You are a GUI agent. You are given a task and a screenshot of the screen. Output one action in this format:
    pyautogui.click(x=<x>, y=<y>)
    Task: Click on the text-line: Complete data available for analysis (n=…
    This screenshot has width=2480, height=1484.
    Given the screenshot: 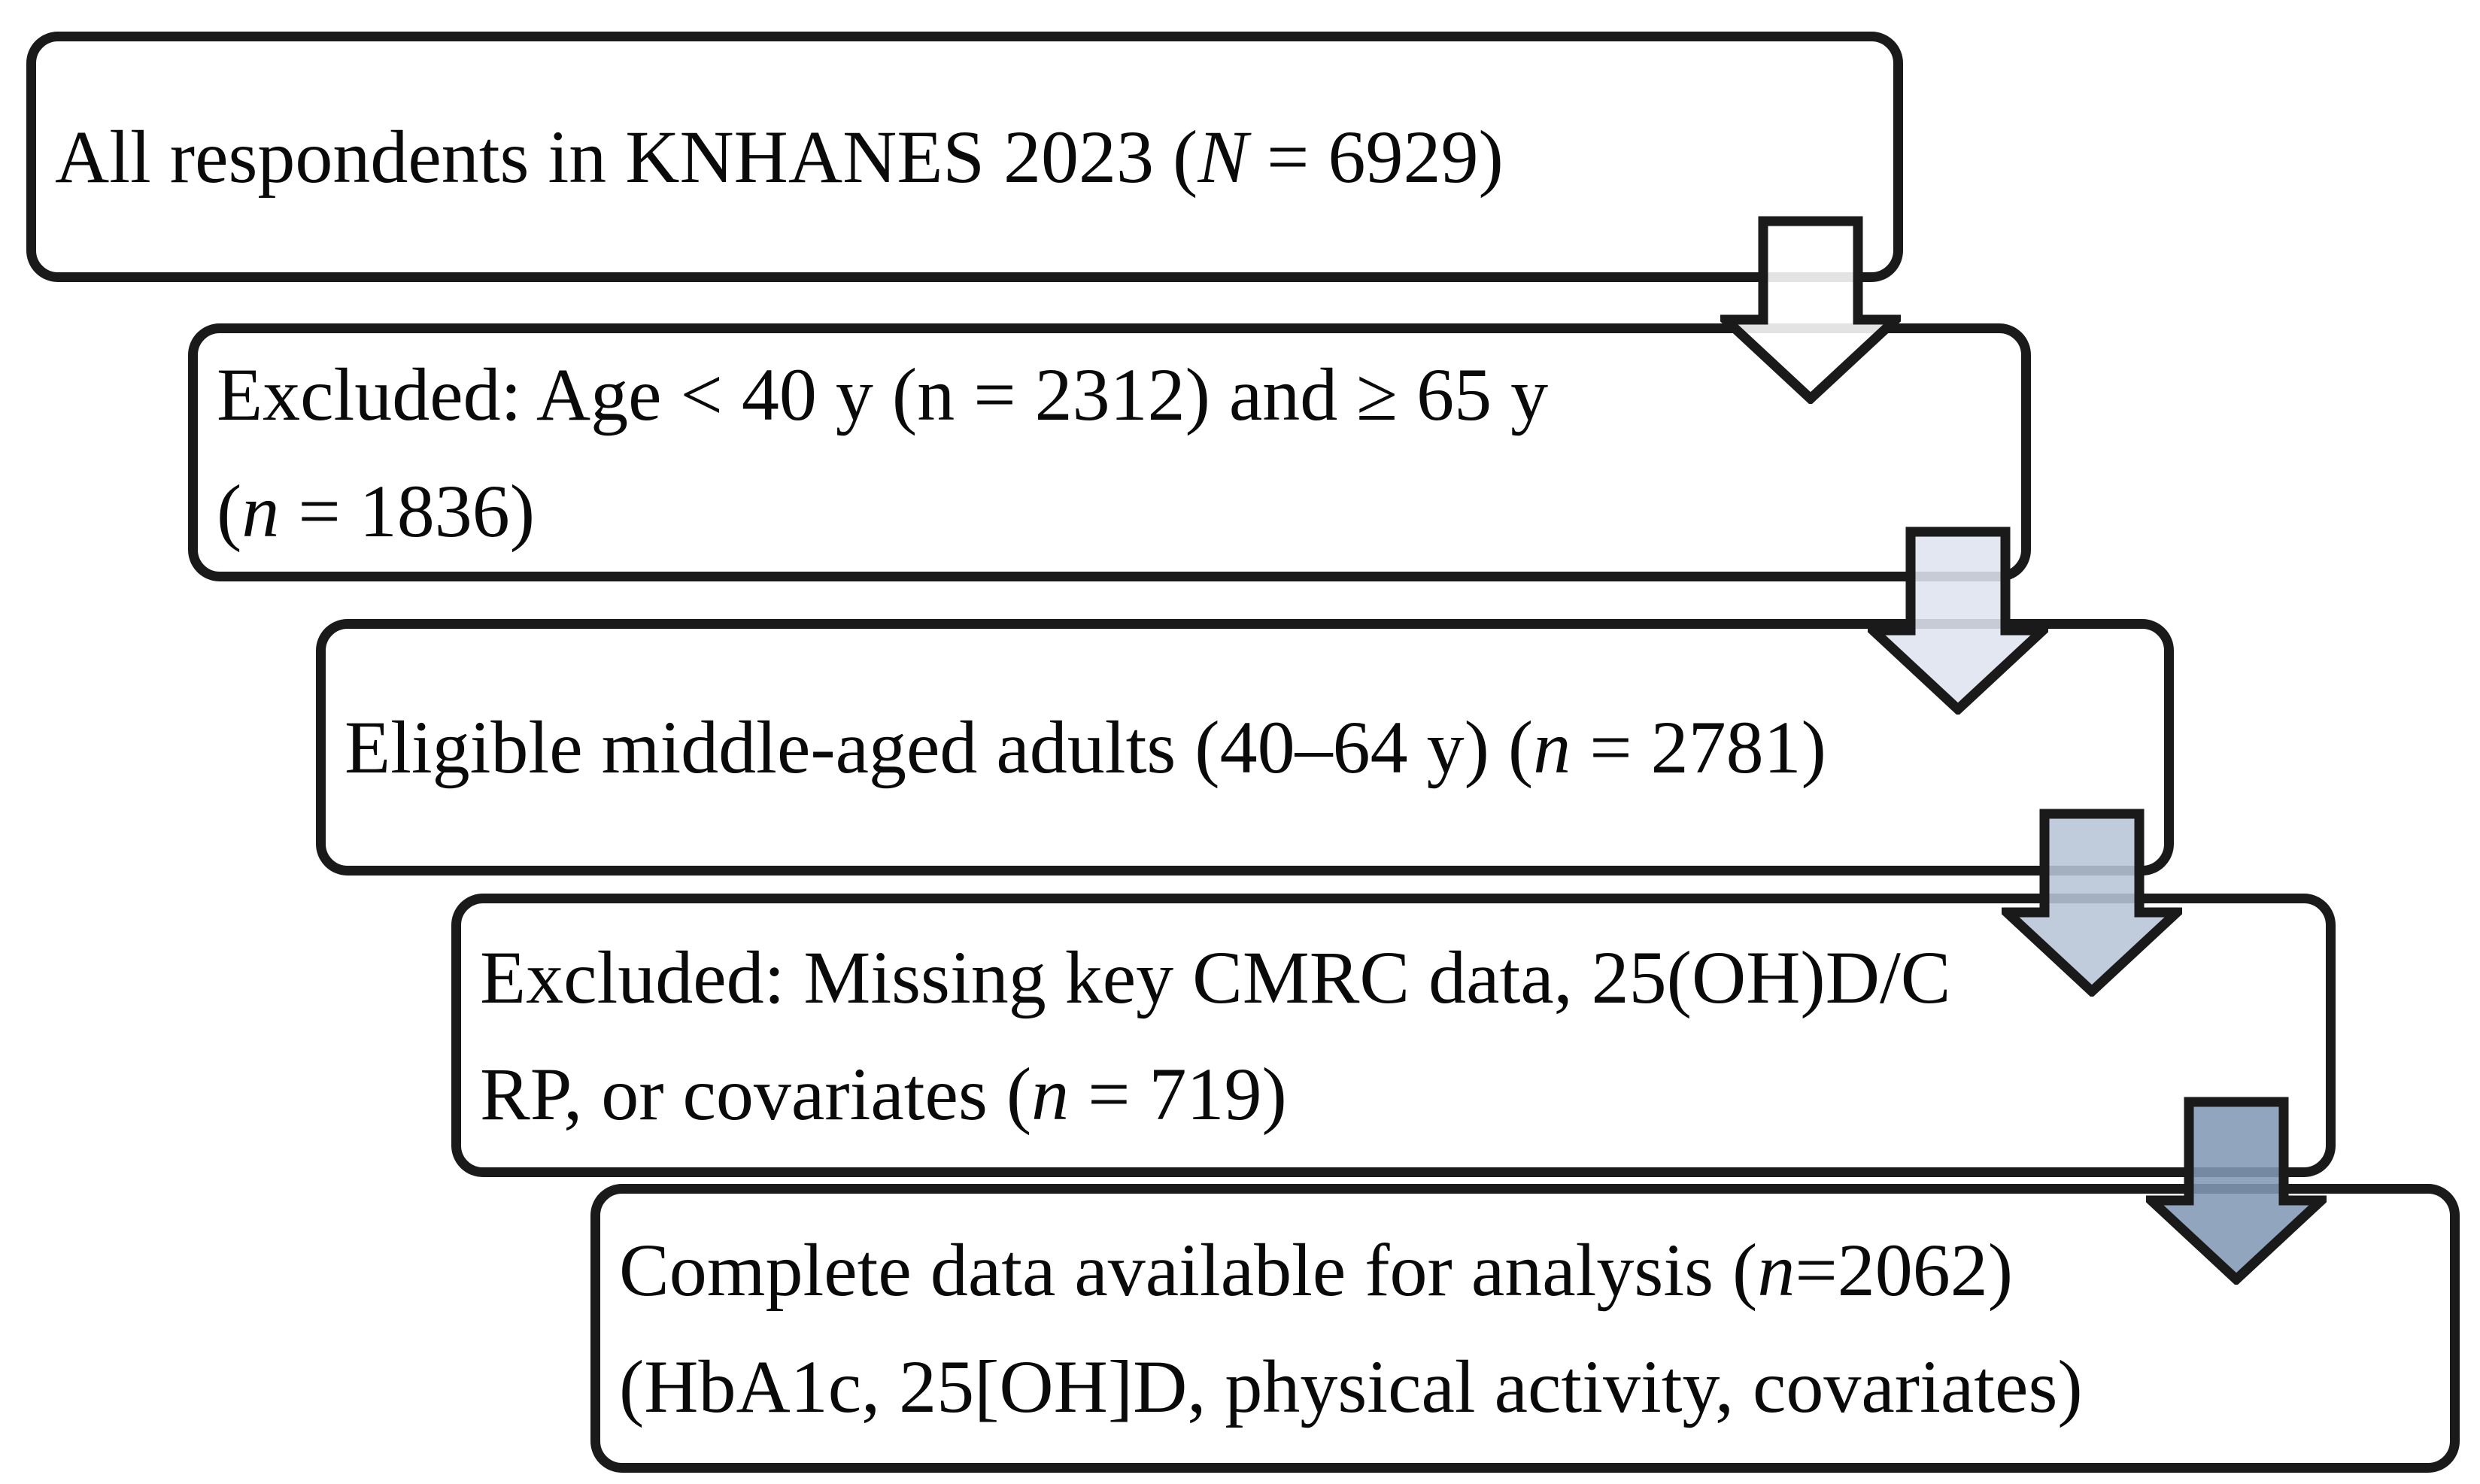 What is the action you would take?
    pyautogui.click(x=1316, y=1270)
    